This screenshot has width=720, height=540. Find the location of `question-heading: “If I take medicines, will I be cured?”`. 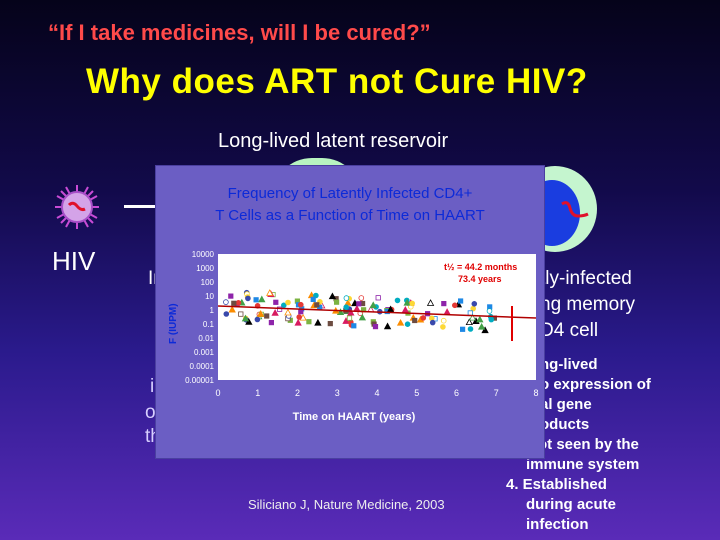

question-heading: “If I take medicines, will I be cured?” is located at coordinates (239, 32).